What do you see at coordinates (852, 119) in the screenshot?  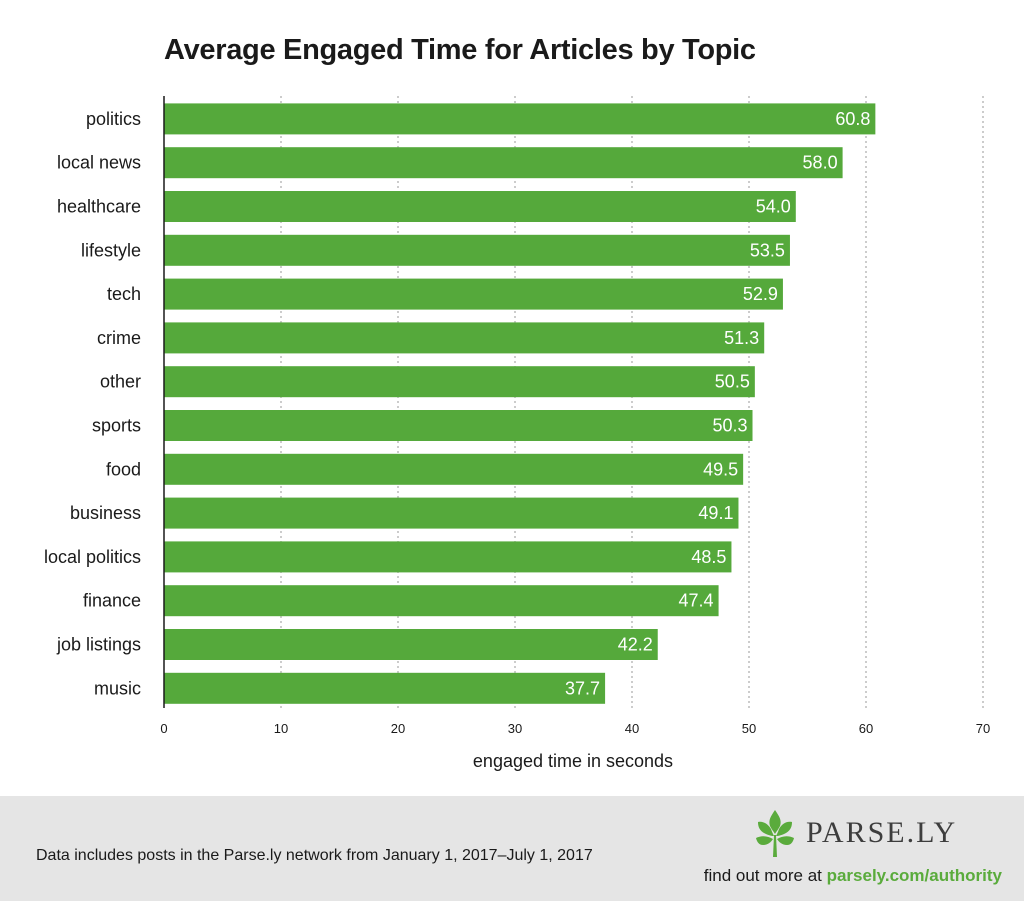 I see `value-label: 60.8` at bounding box center [852, 119].